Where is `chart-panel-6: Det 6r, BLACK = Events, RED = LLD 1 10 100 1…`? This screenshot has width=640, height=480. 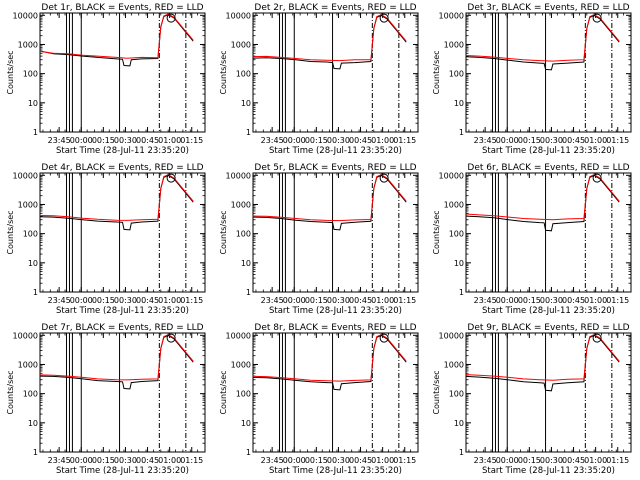 chart-panel-6: Det 6r, BLACK = Events, RED = LLD 1 10 100 1… is located at coordinates (532, 239).